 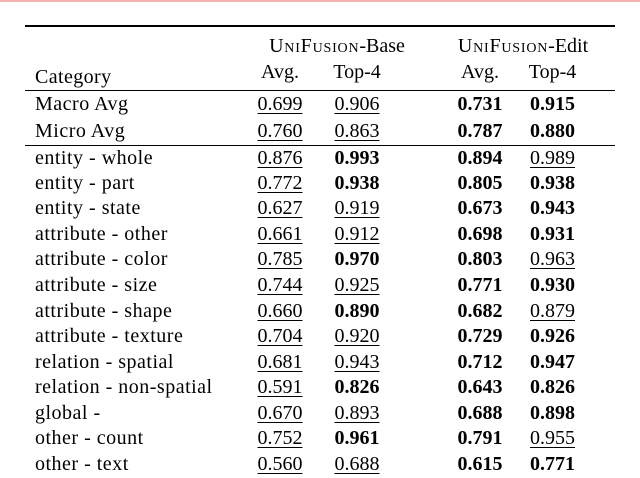 I want to click on cell-base-avg: 0.699, so click(x=280, y=103).